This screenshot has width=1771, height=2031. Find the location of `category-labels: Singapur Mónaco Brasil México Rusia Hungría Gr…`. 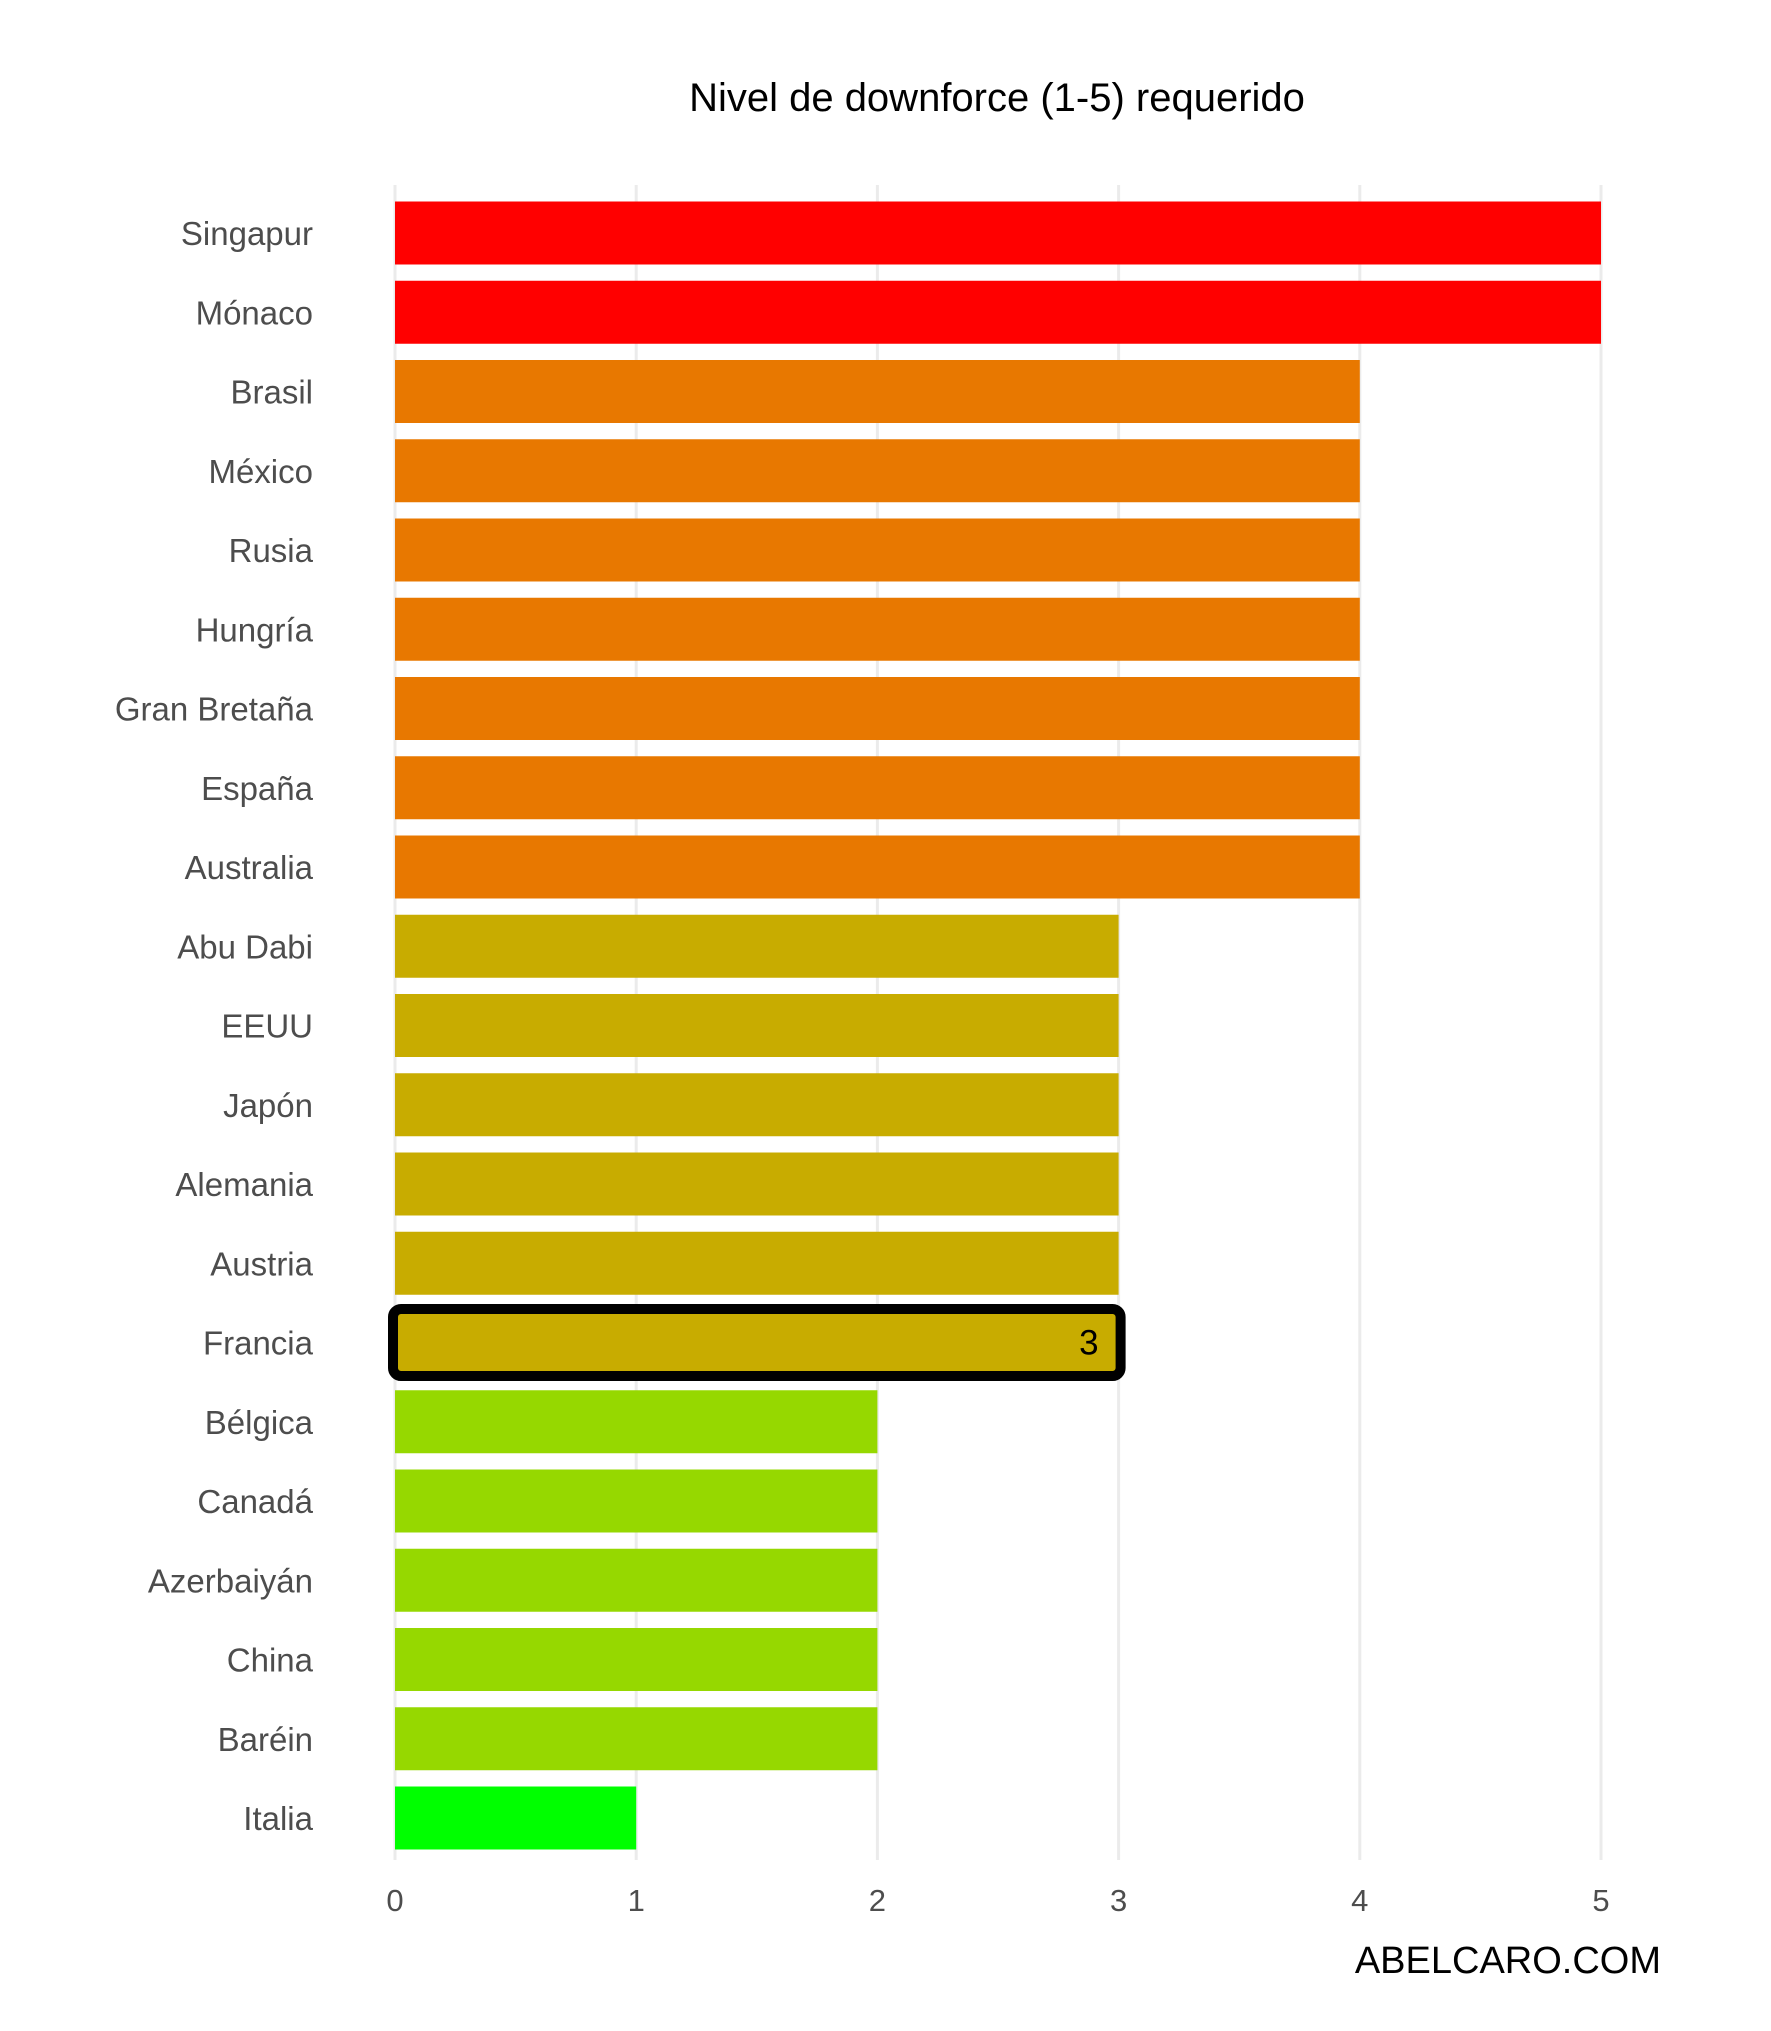

category-labels: Singapur Mónaco Brasil México Rusia Hungría Gr… is located at coordinates (214, 1026).